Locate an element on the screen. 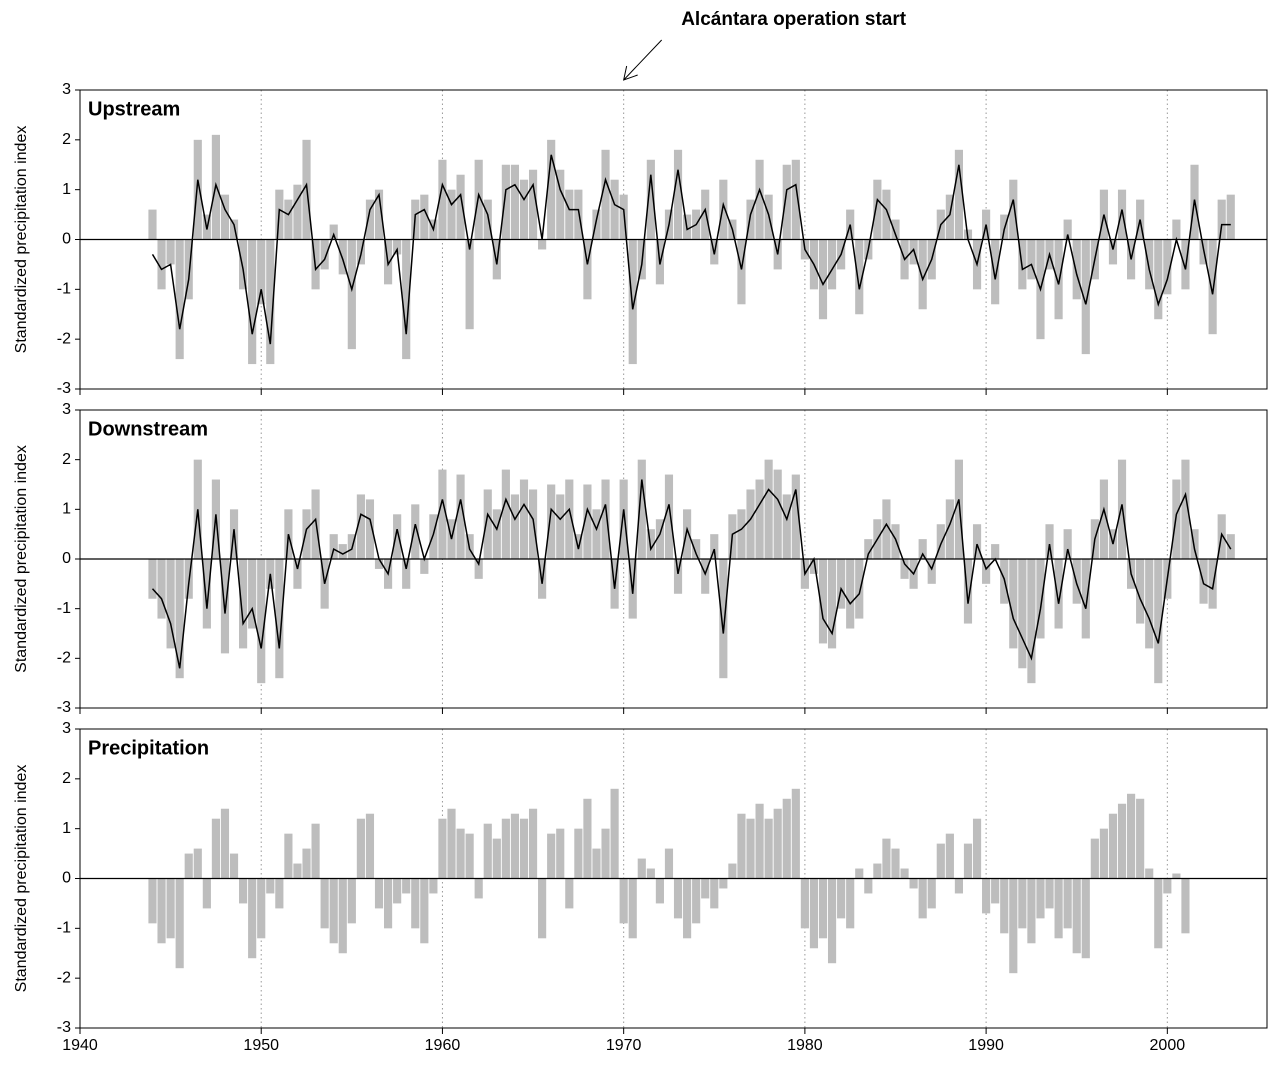  x-tick-label: 1980 is located at coordinates (805, 1045).